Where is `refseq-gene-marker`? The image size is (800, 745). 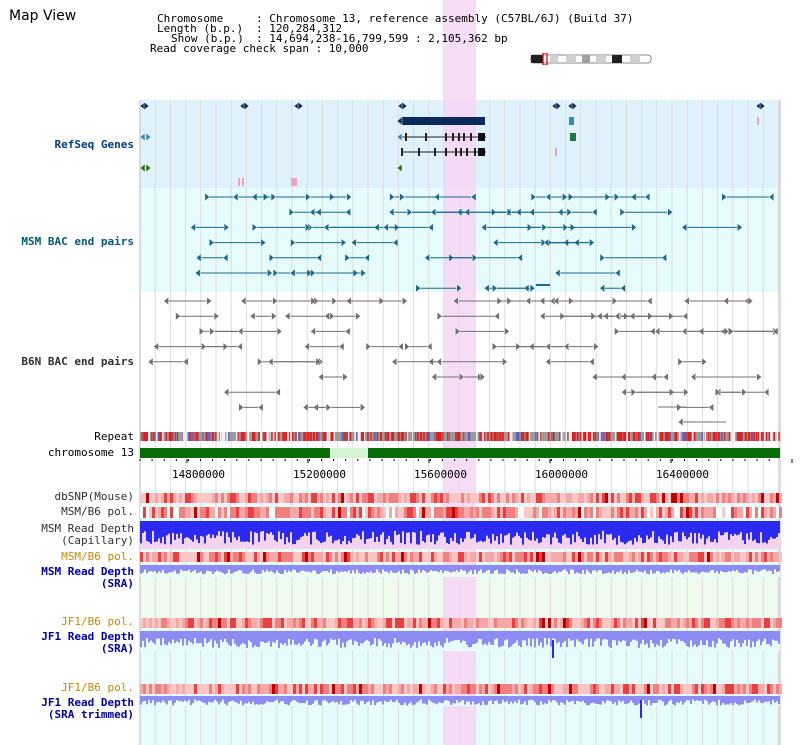 refseq-gene-marker is located at coordinates (142, 168).